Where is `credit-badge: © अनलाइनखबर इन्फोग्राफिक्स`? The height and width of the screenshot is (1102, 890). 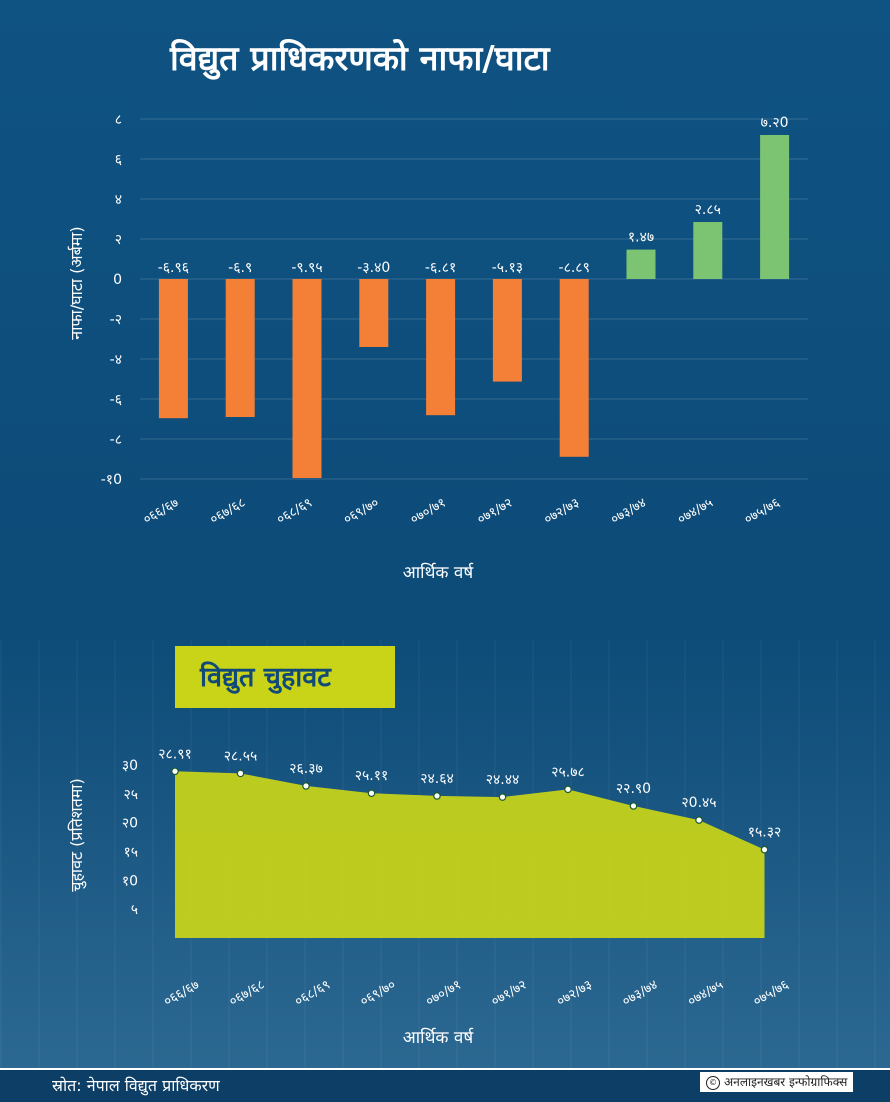
credit-badge: © अनलाइनखबर इन्फोग्राफिक्स is located at coordinates (777, 1082).